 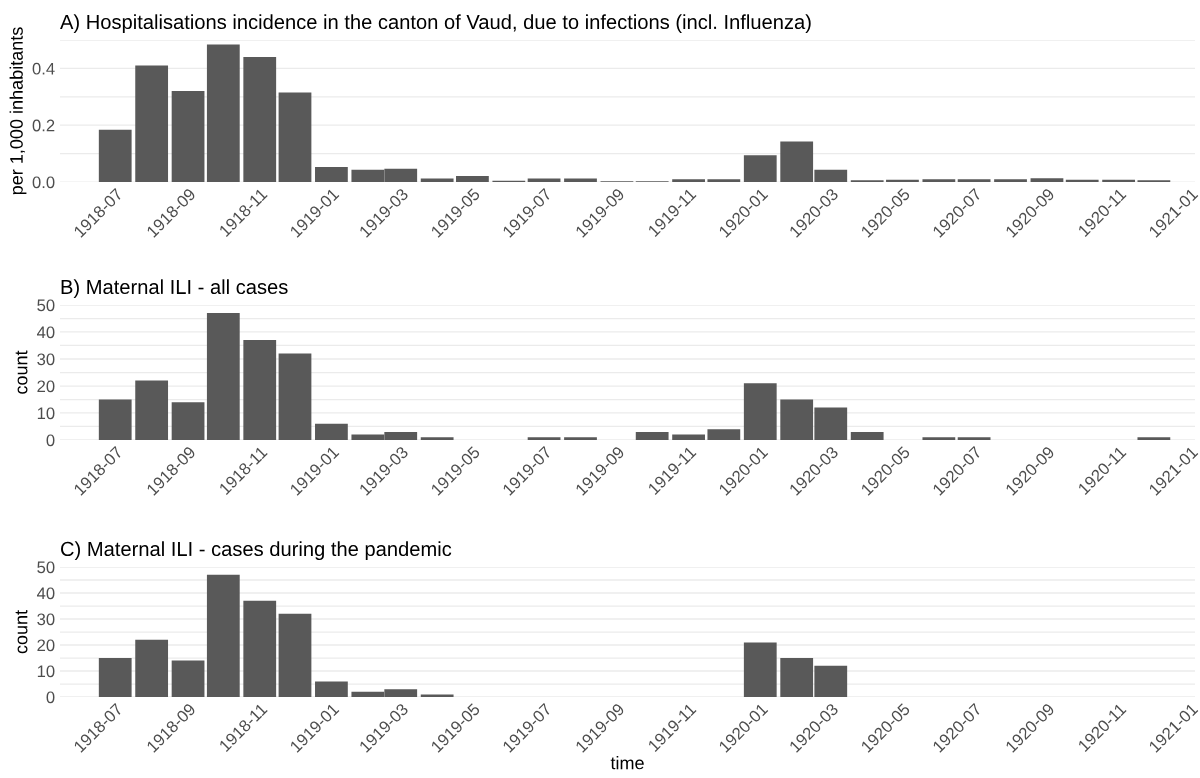 What do you see at coordinates (43, 68) in the screenshot?
I see `y-tick-label: 0.4` at bounding box center [43, 68].